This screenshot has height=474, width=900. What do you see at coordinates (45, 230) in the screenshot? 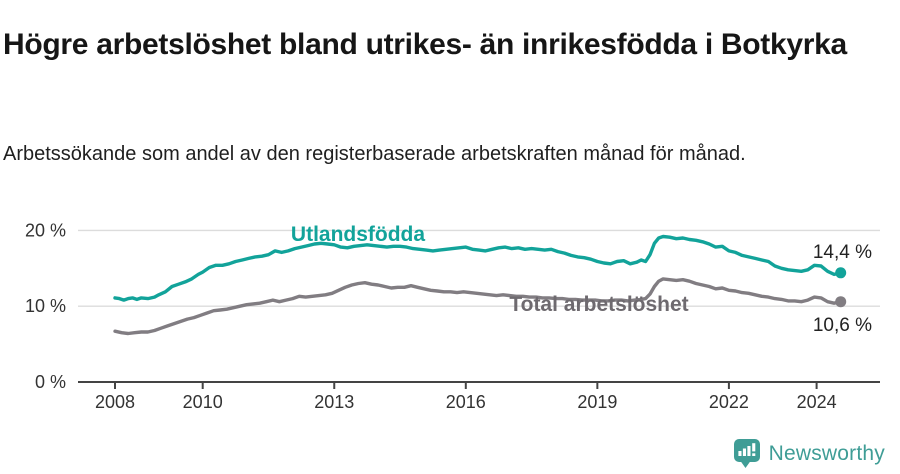
I see `y-tick-label: 20 %` at bounding box center [45, 230].